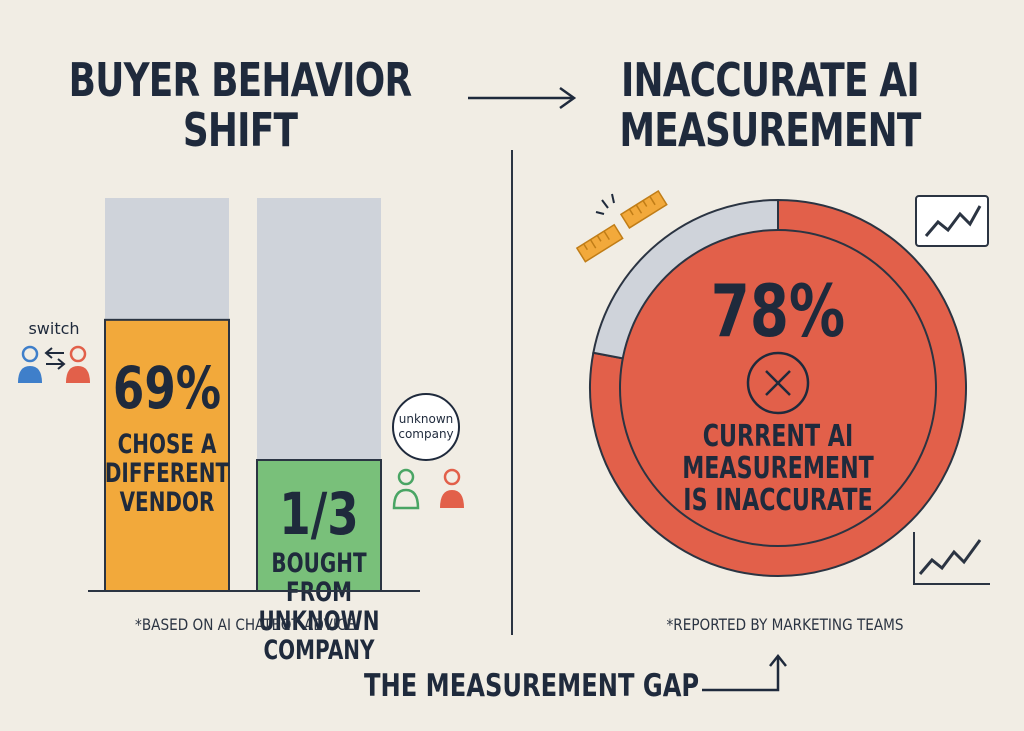 This screenshot has height=731, width=1024. What do you see at coordinates (53, 328) in the screenshot?
I see `switch-label: switch` at bounding box center [53, 328].